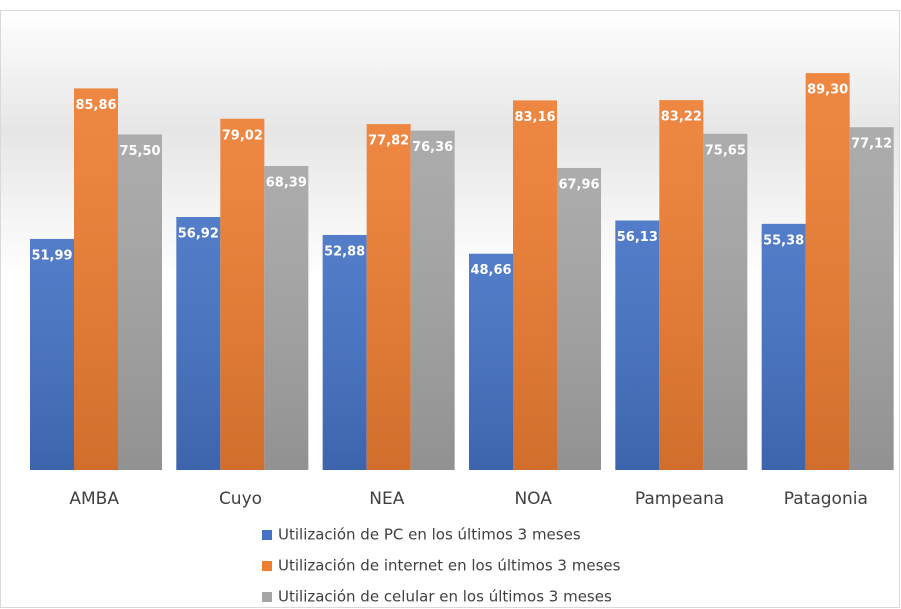  What do you see at coordinates (679, 499) in the screenshot?
I see `x-tick-label: Pampeana` at bounding box center [679, 499].